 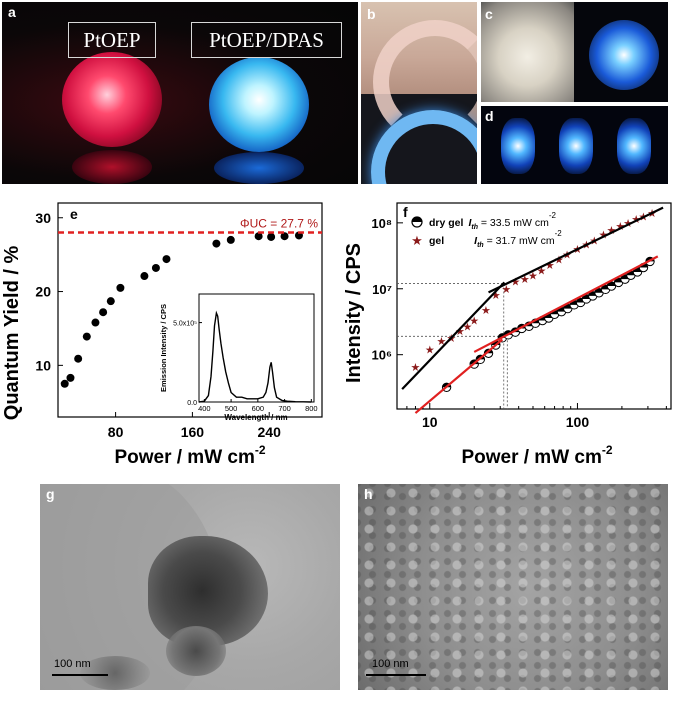 What do you see at coordinates (518, 146) in the screenshot?
I see `glow-letter-s` at bounding box center [518, 146].